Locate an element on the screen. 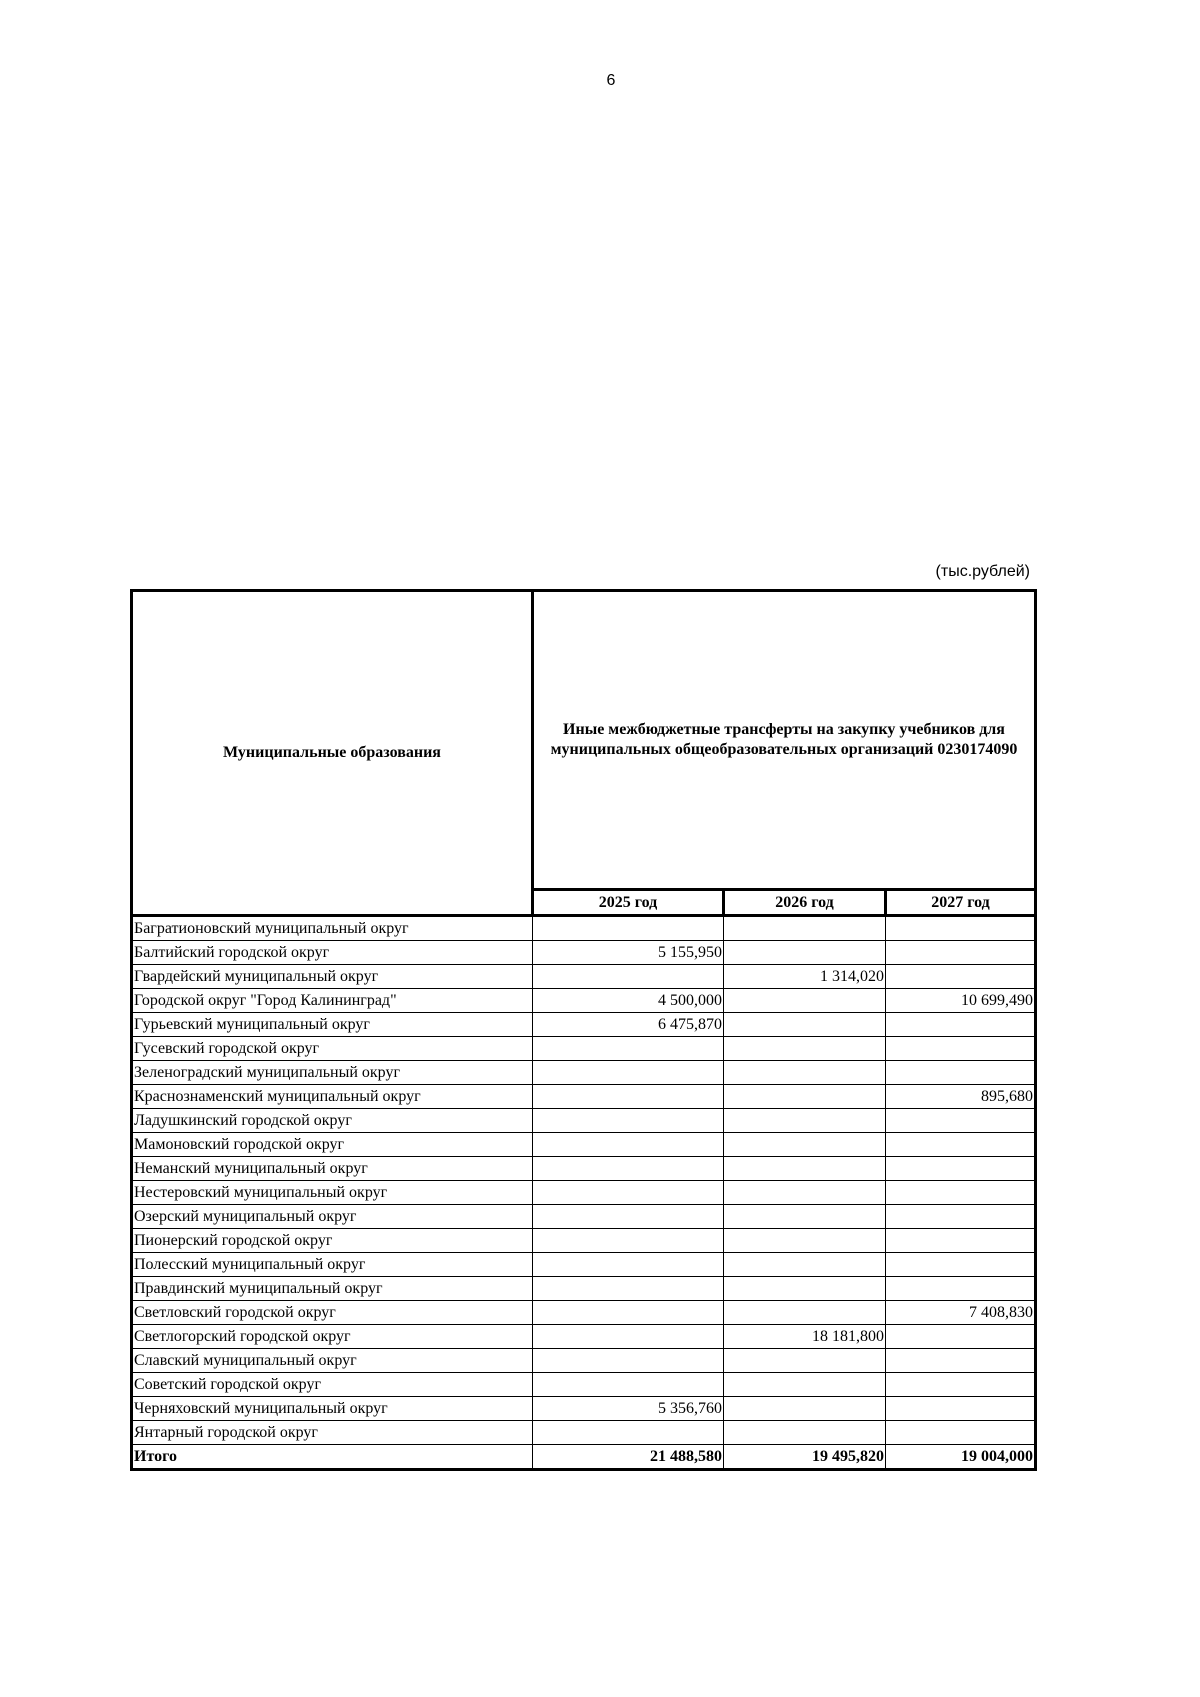 This screenshot has height=1697, width=1200. municipality-name: Нестеровский муниципальный округ is located at coordinates (331, 1192).